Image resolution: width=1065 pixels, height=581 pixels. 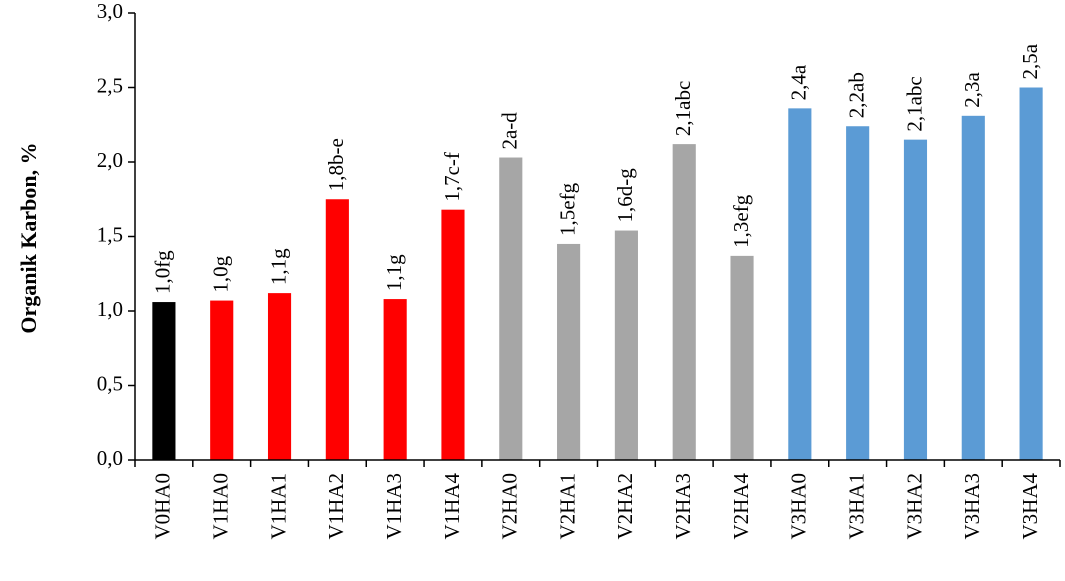 I want to click on data-label-v0ha0: 1,0fg, so click(x=163, y=272).